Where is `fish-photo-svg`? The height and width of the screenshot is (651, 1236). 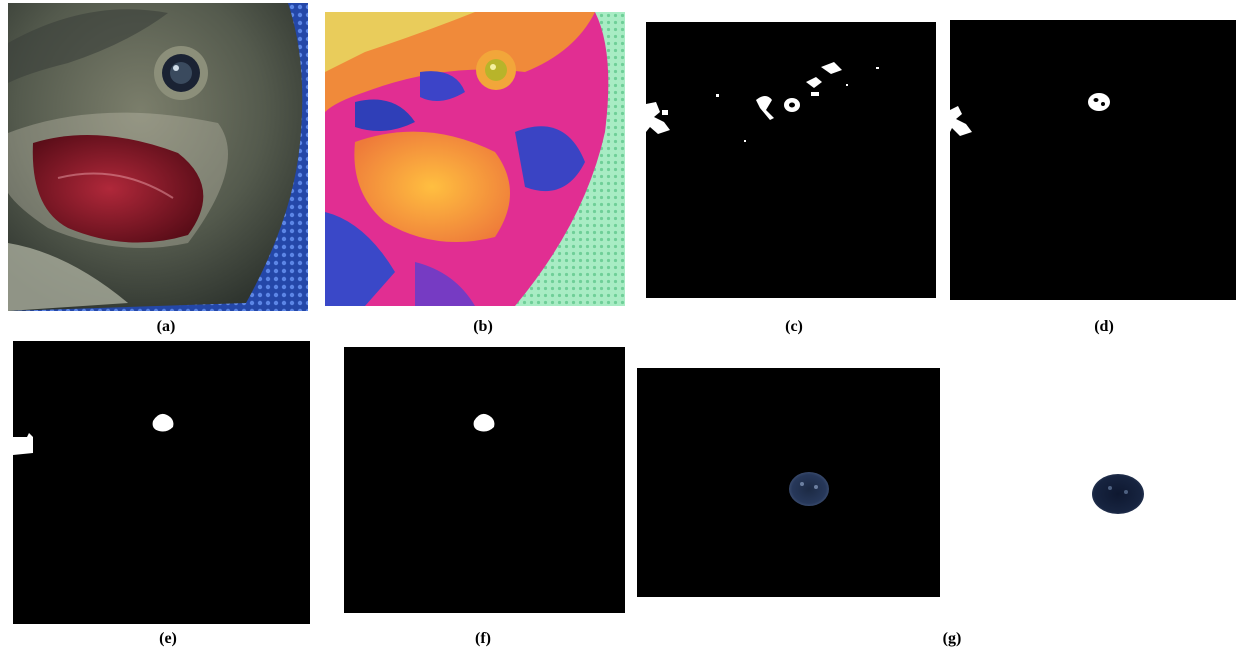 fish-photo-svg is located at coordinates (158, 157).